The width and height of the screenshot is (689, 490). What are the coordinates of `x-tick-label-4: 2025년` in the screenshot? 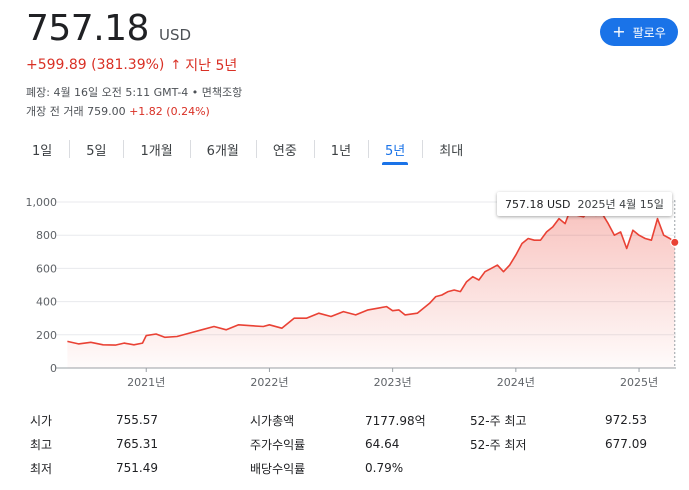 It's located at (639, 382).